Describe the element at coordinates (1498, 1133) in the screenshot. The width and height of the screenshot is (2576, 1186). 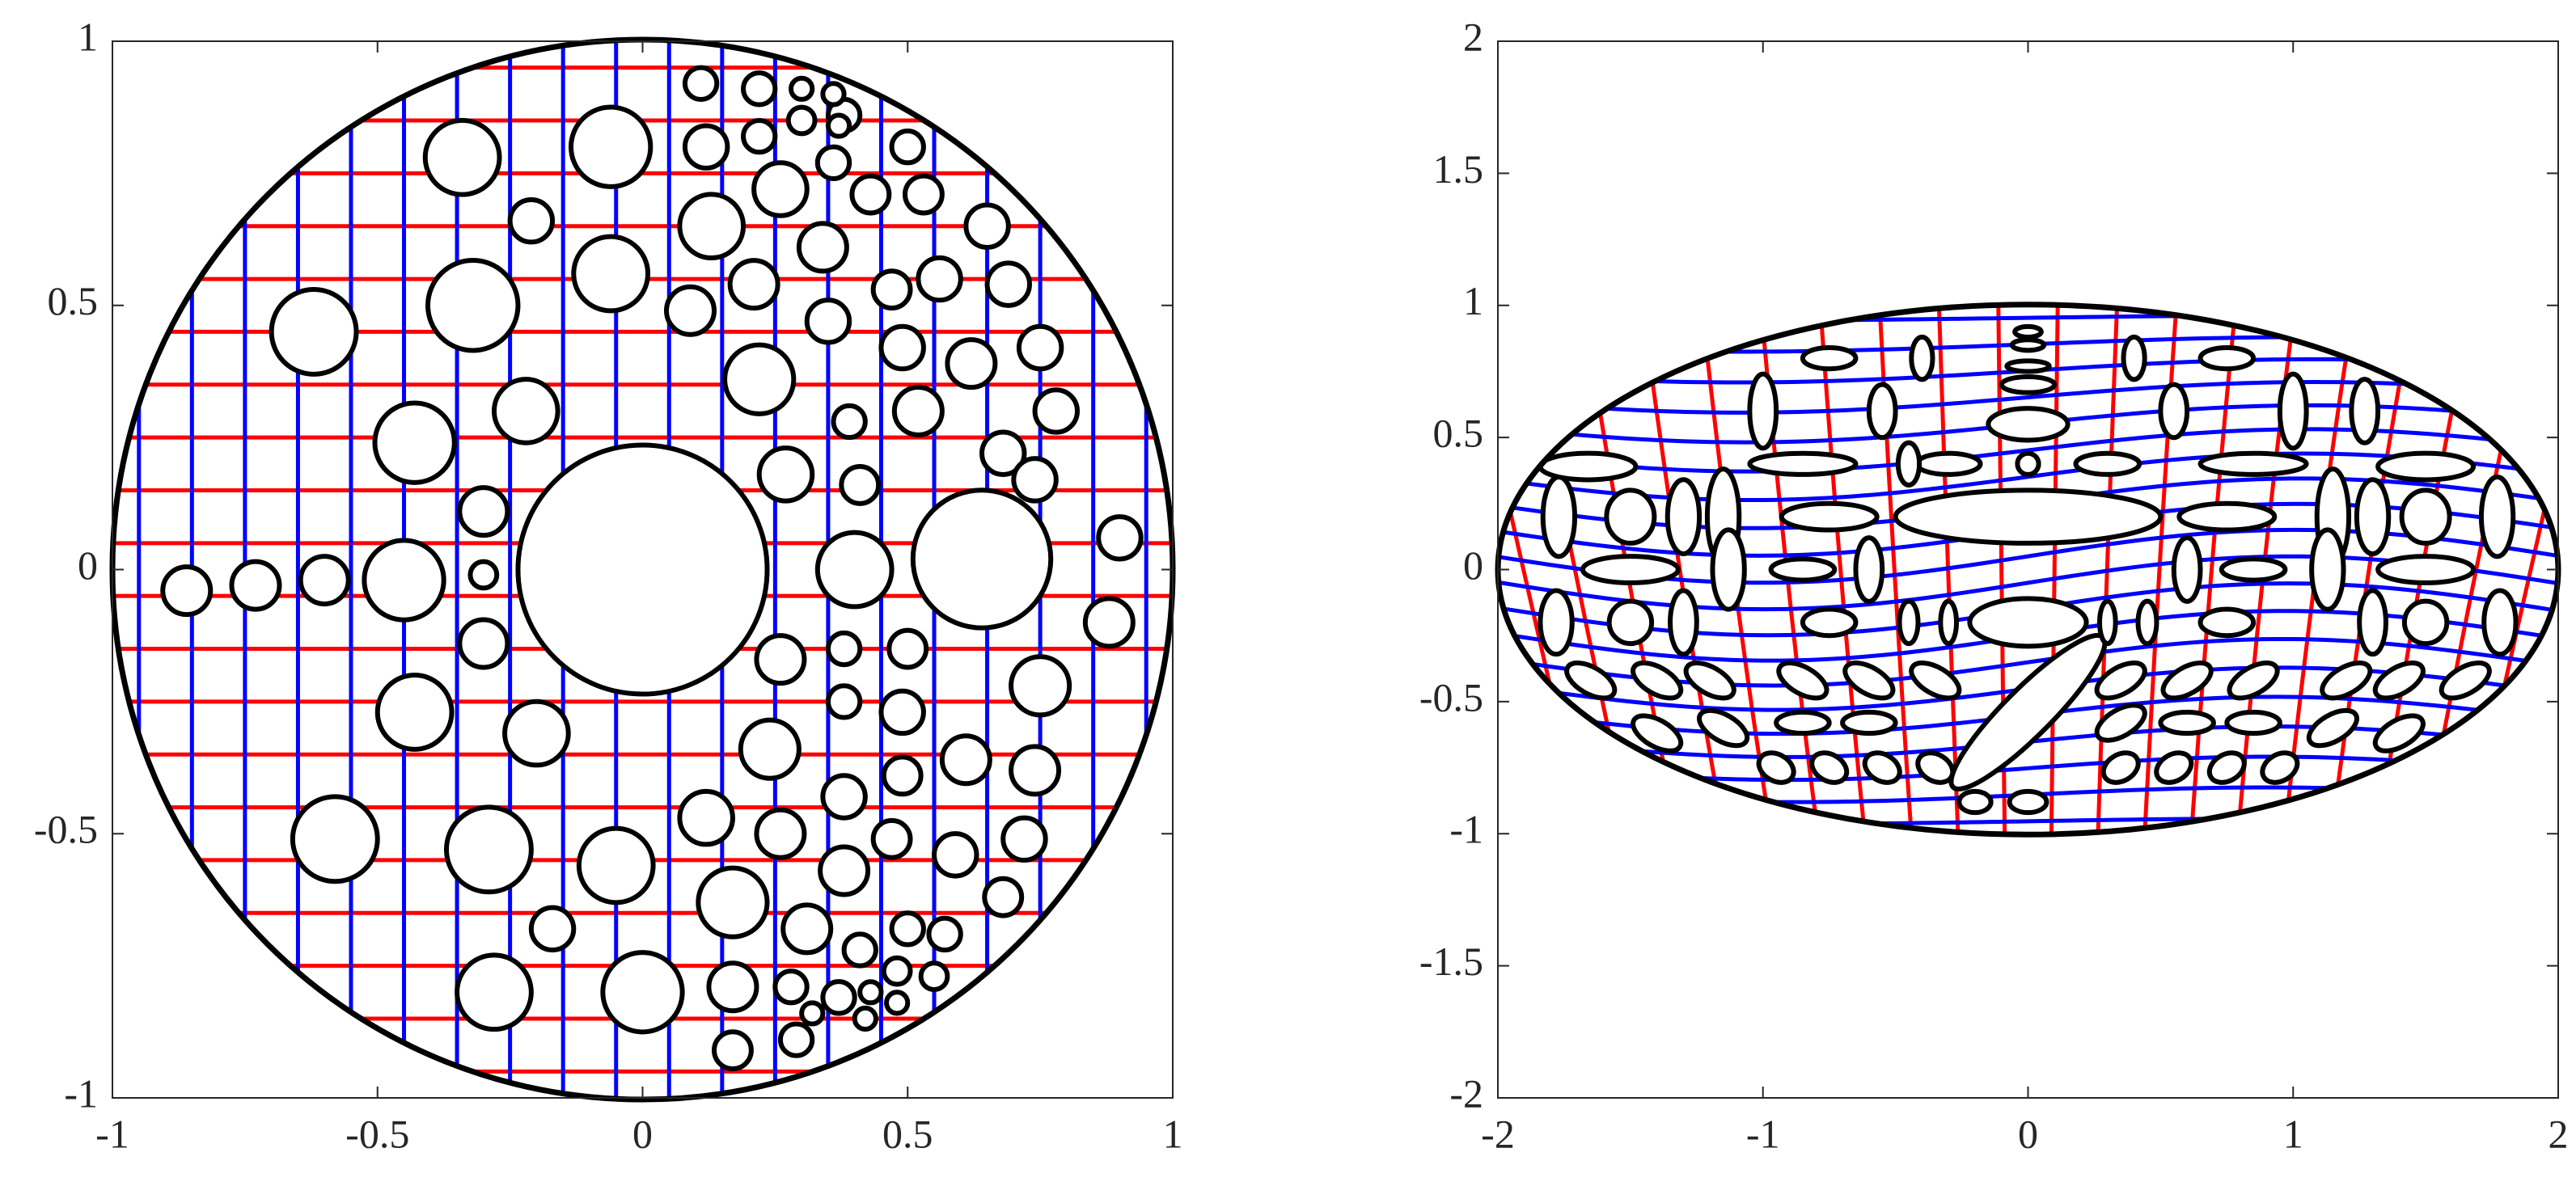
I see `x-tick-label: -2` at that location.